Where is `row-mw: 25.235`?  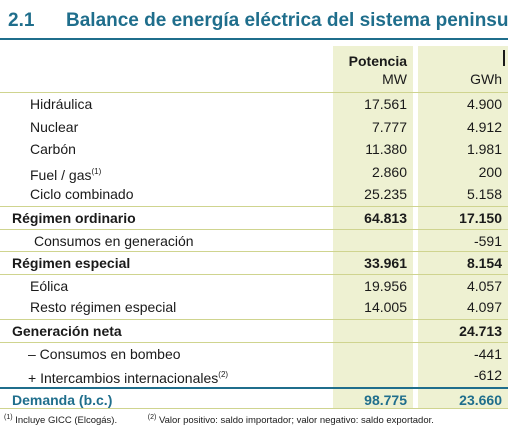
row-mw: 25.235 is located at coordinates (385, 194).